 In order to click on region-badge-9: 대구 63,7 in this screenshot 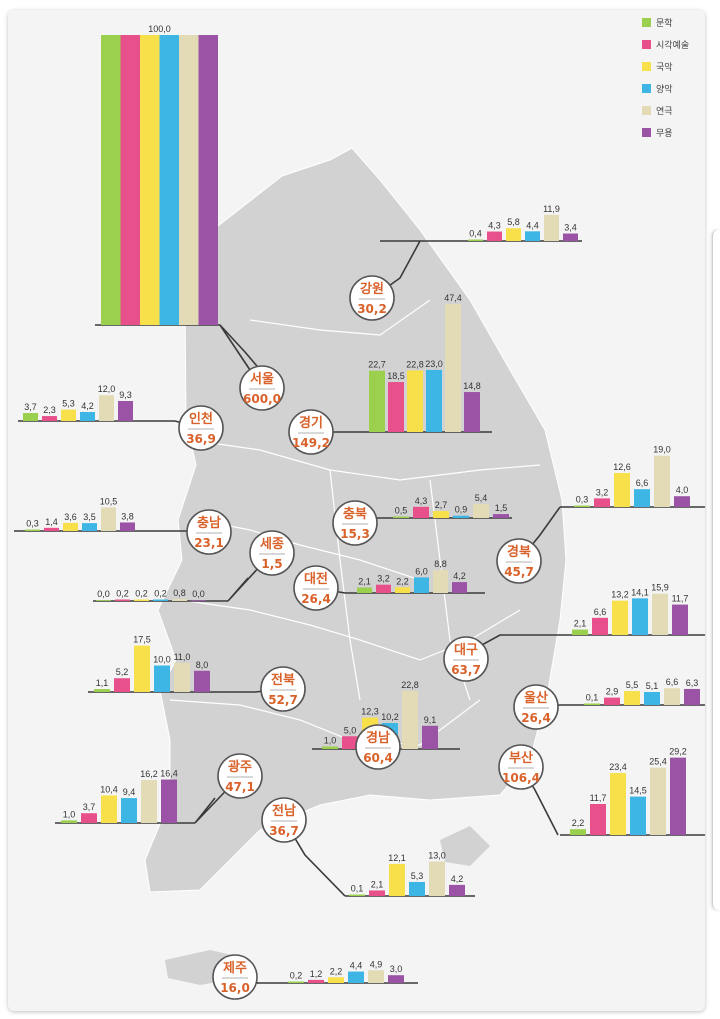, I will do `click(466, 659)`.